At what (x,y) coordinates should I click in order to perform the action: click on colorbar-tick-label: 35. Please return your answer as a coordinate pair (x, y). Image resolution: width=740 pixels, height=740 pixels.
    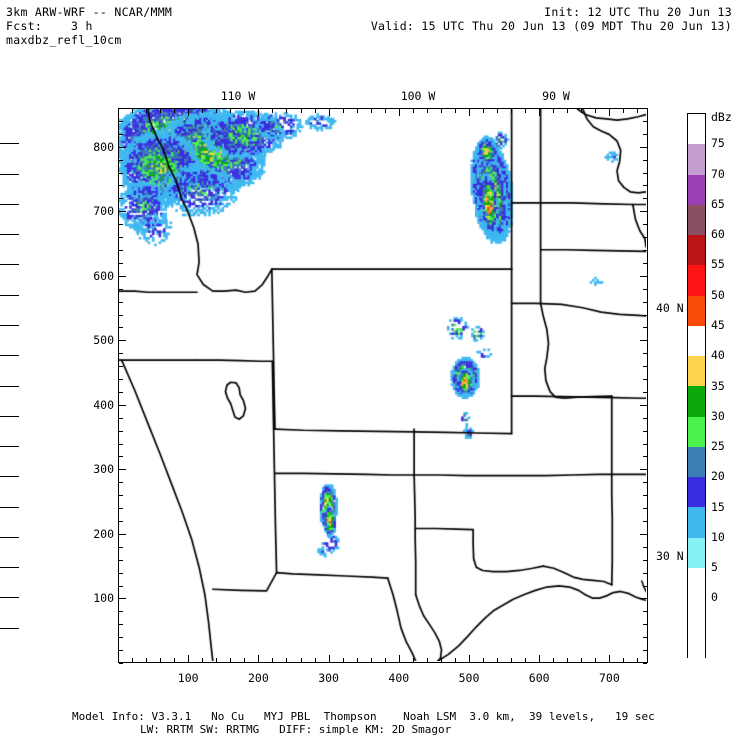
    Looking at the image, I should click on (718, 385).